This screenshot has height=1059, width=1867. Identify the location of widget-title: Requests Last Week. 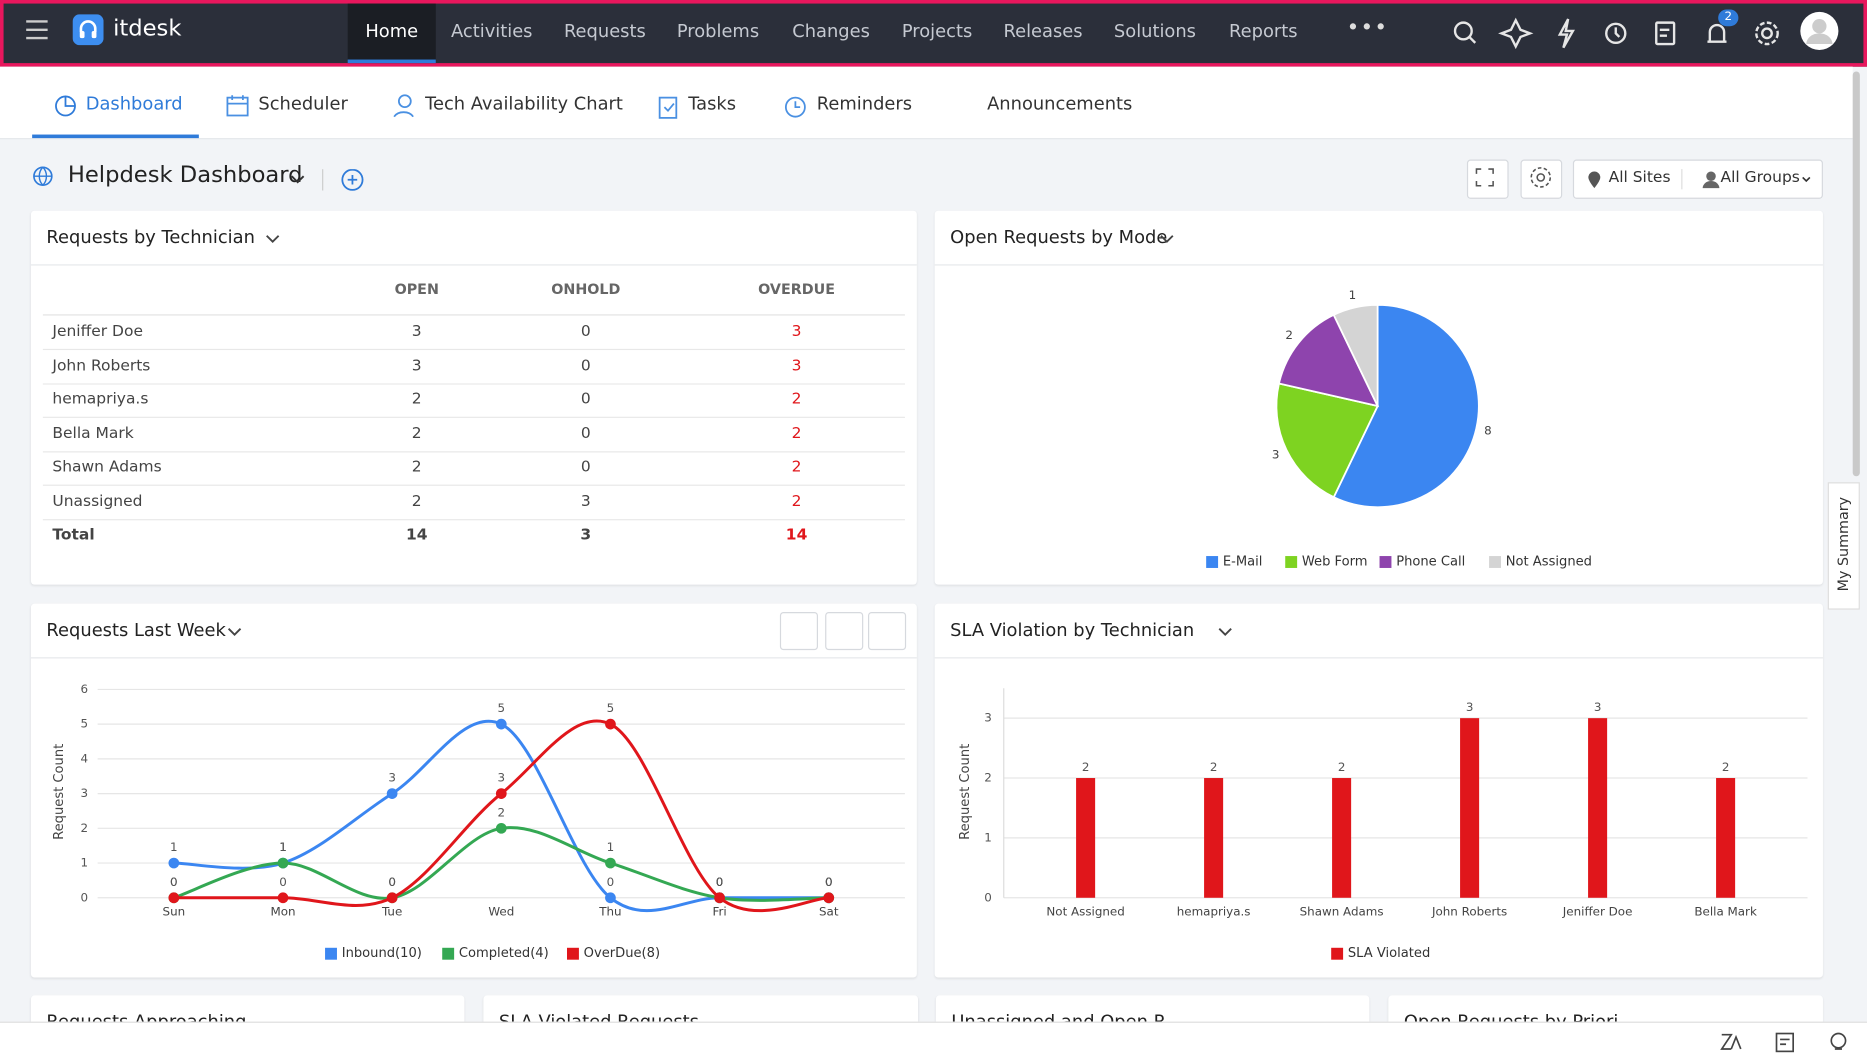
(136, 630).